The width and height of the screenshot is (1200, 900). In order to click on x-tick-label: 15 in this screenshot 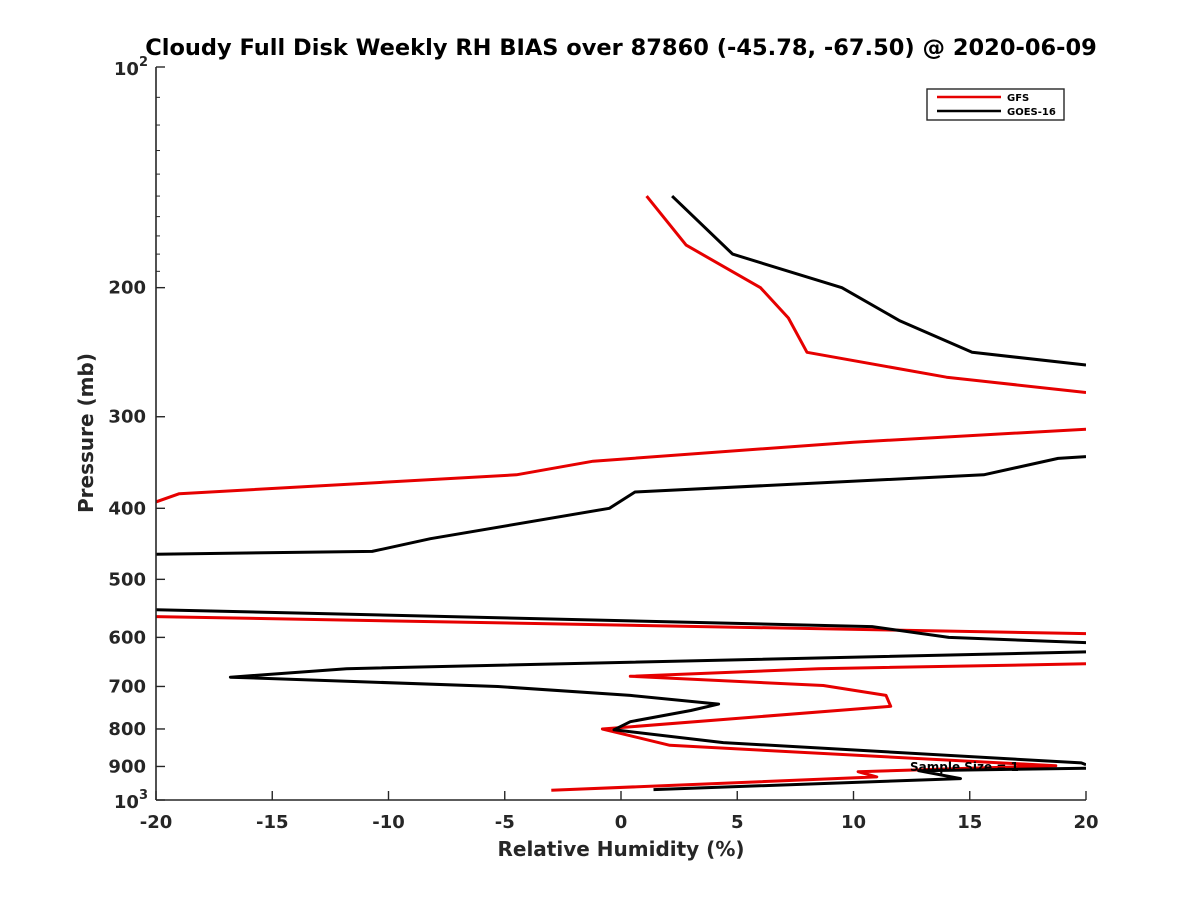, I will do `click(969, 822)`.